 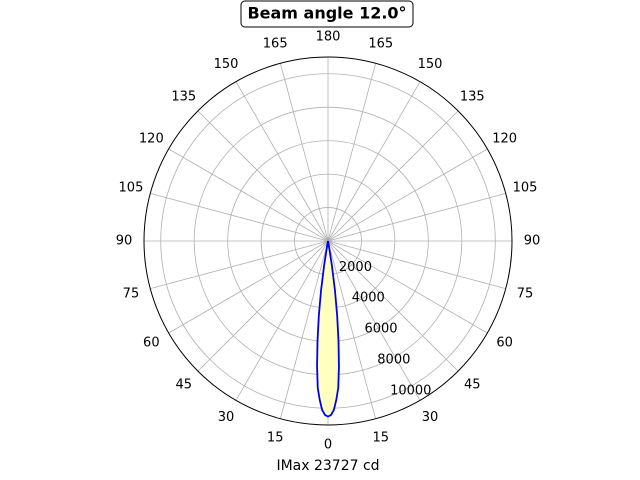 I want to click on theta-tick-label: 0, so click(x=328, y=445).